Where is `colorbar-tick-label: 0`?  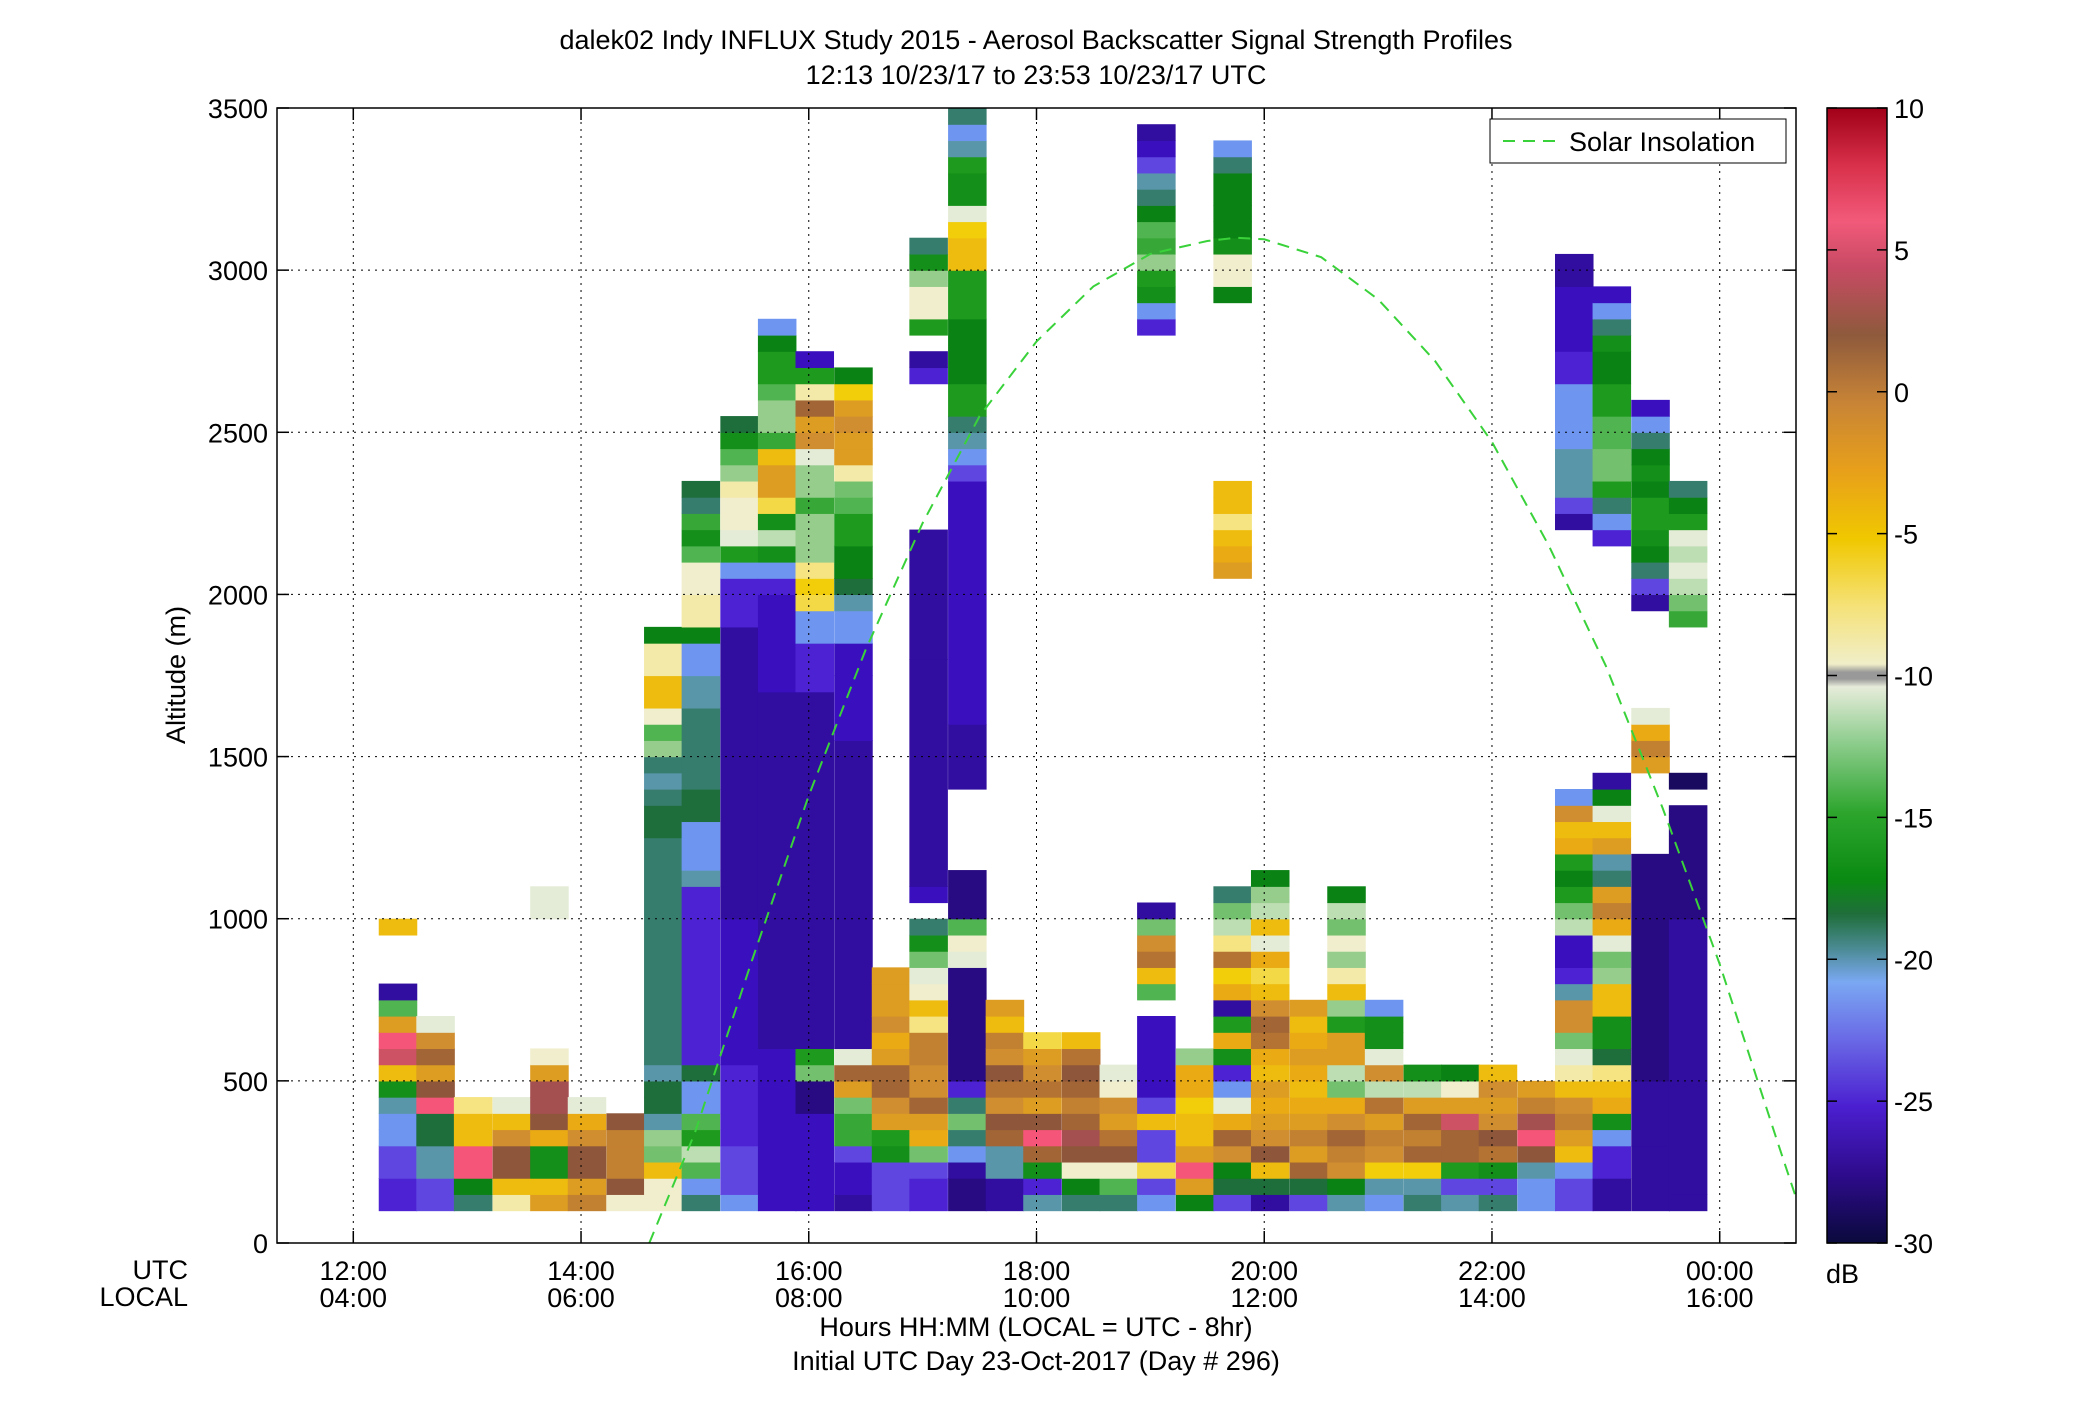 colorbar-tick-label: 0 is located at coordinates (1901, 393).